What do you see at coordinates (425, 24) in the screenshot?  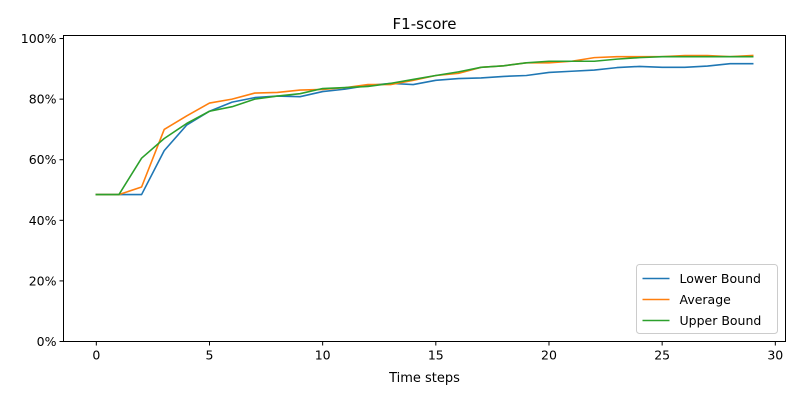 I see `chart-title: F1-score` at bounding box center [425, 24].